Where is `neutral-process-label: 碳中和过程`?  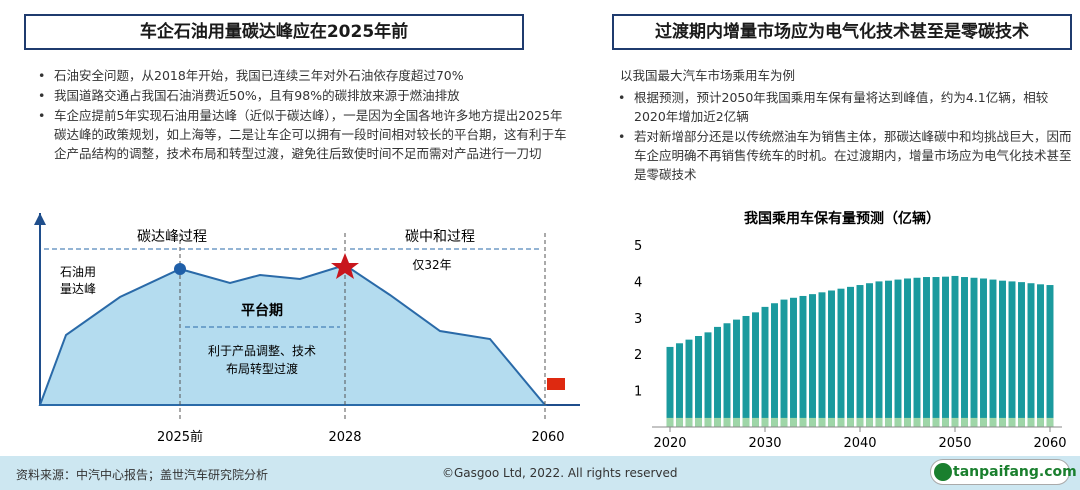 neutral-process-label: 碳中和过程 is located at coordinates (440, 237).